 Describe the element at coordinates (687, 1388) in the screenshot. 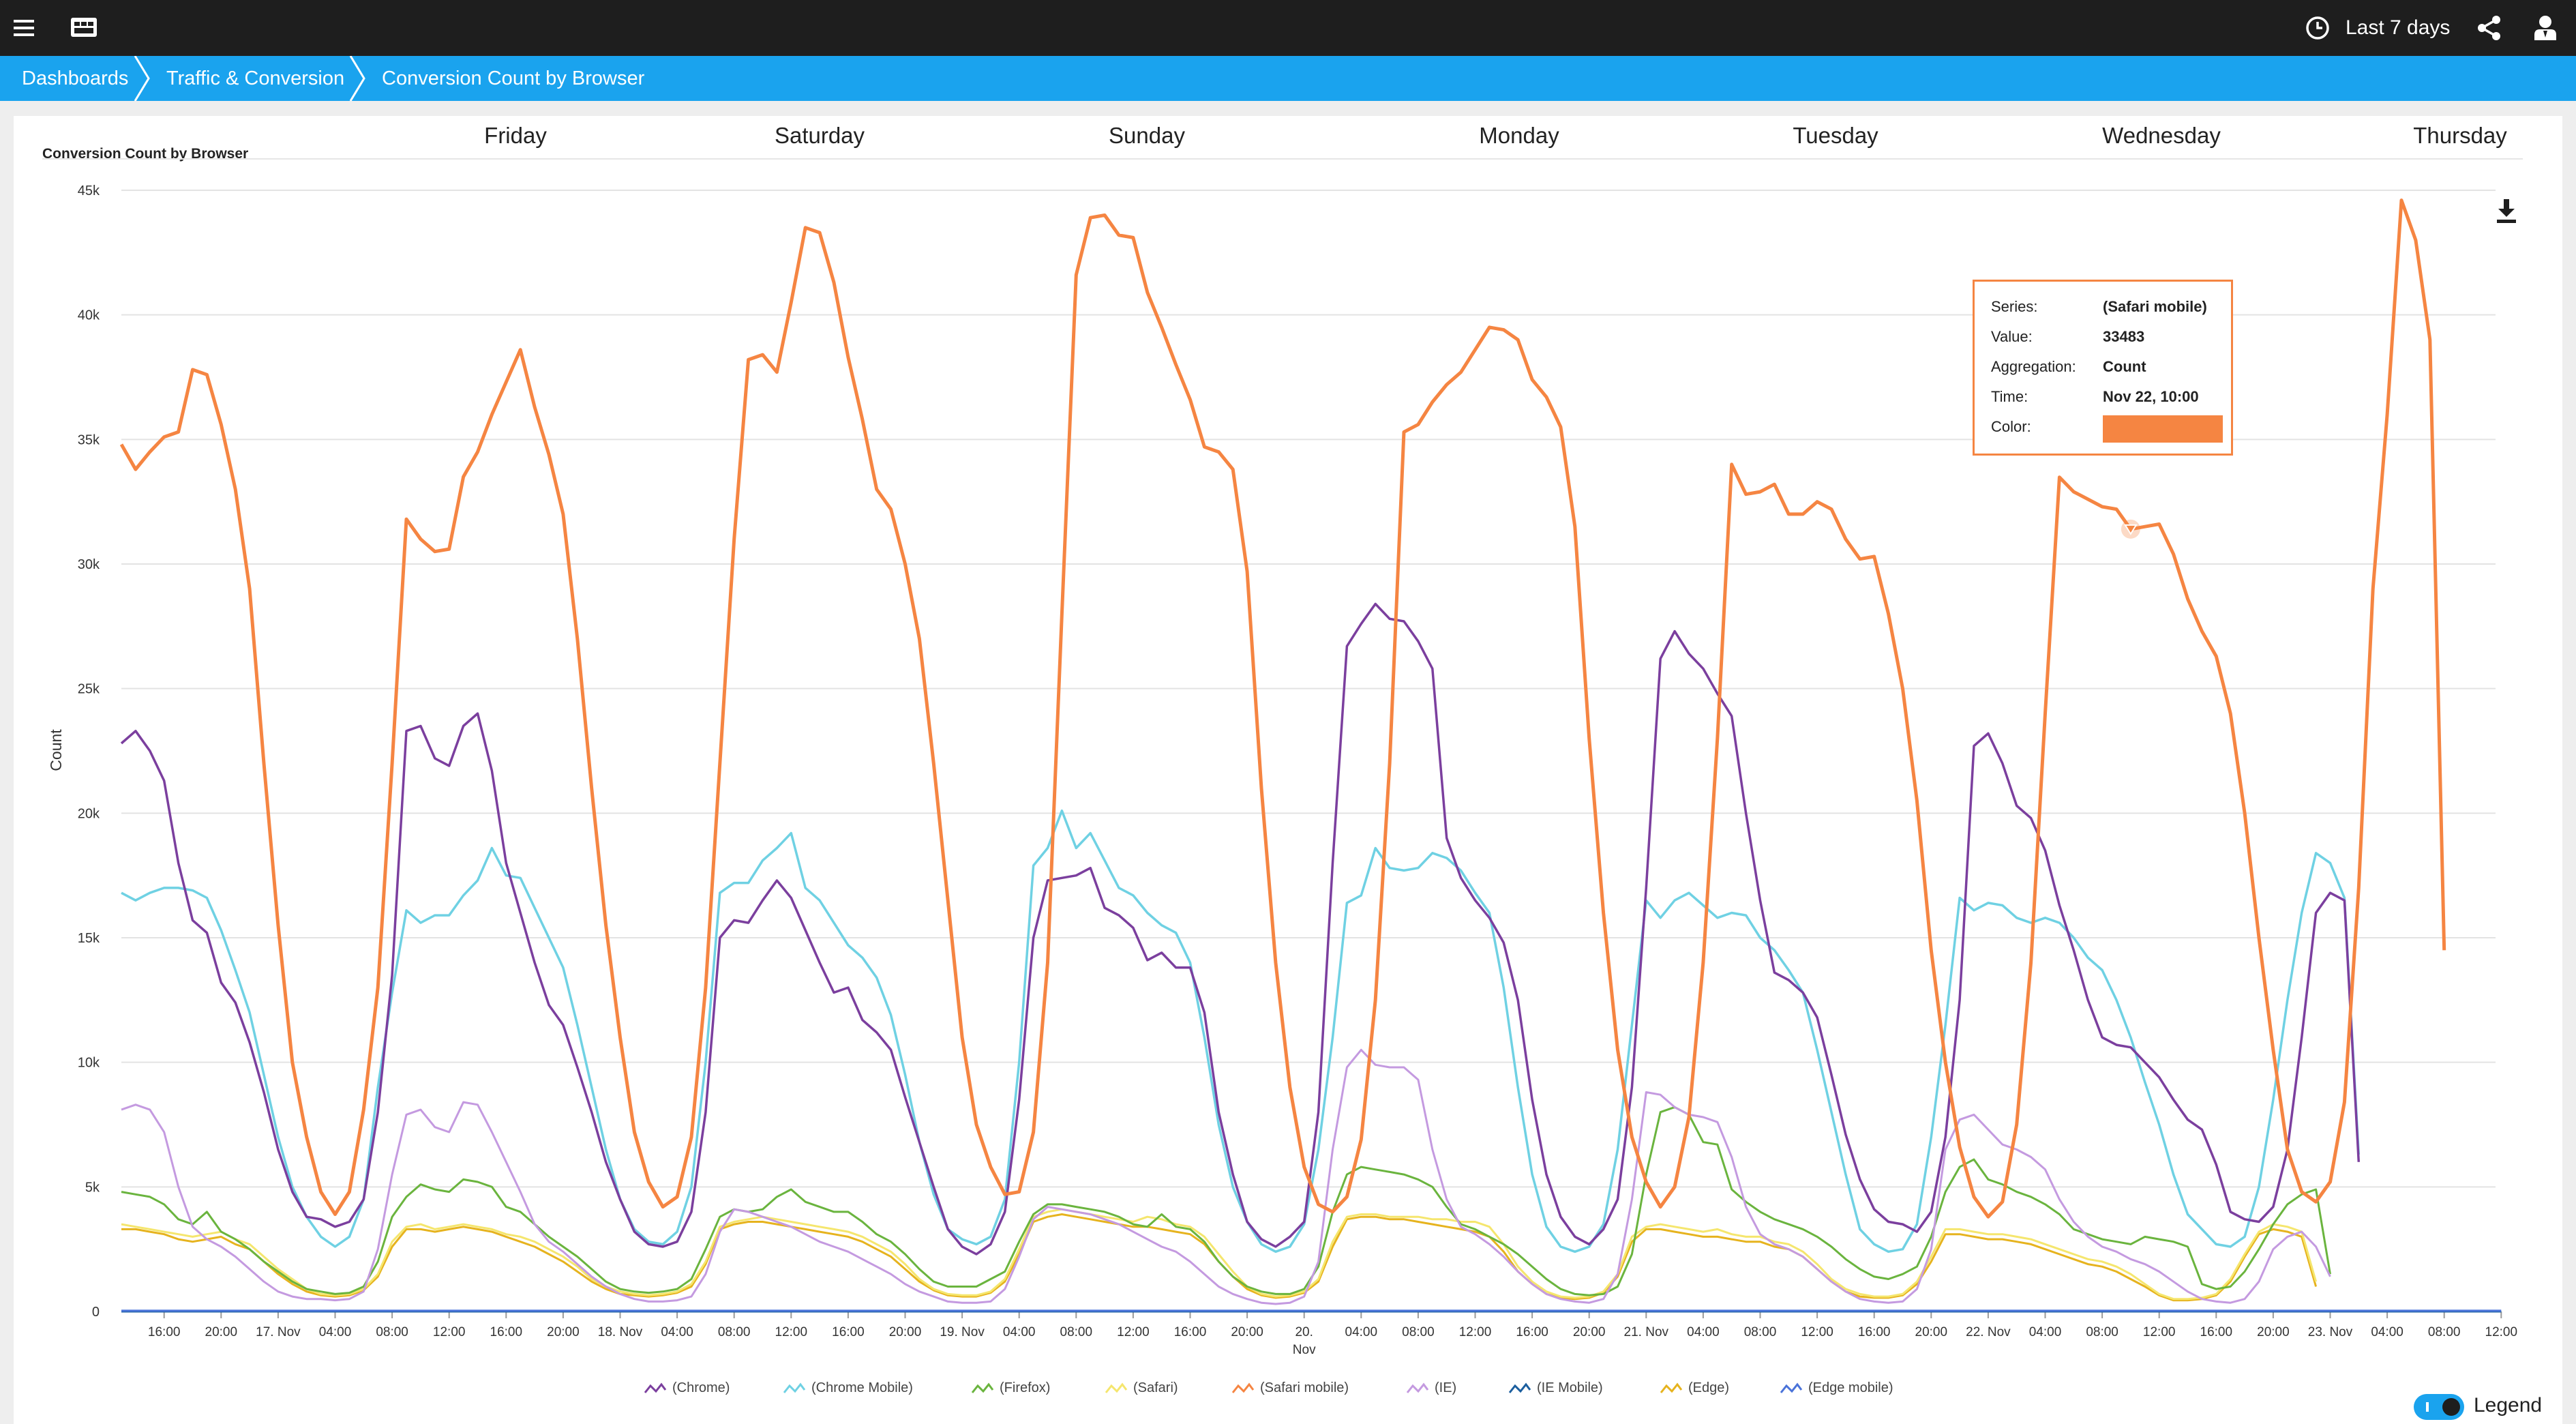

I see `legend-item-chrome: (Chrome)` at that location.